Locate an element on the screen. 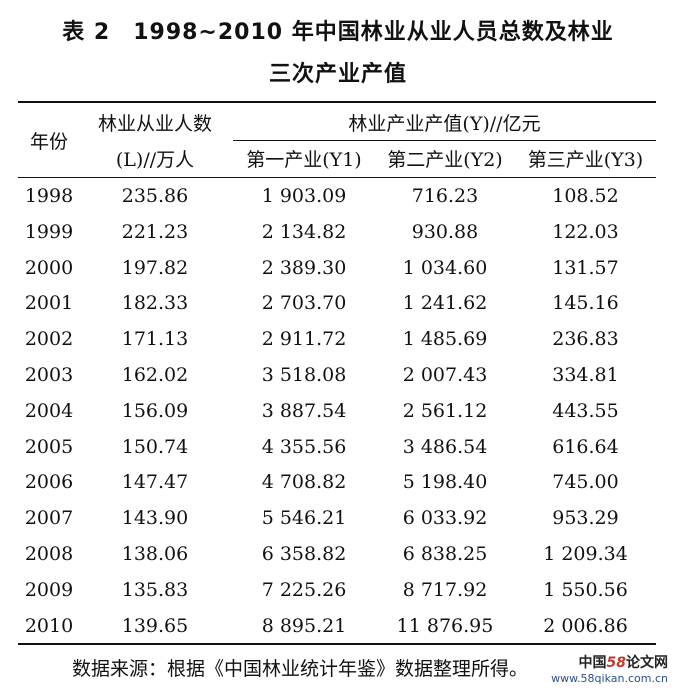  year-cell: 1998 is located at coordinates (49, 196).